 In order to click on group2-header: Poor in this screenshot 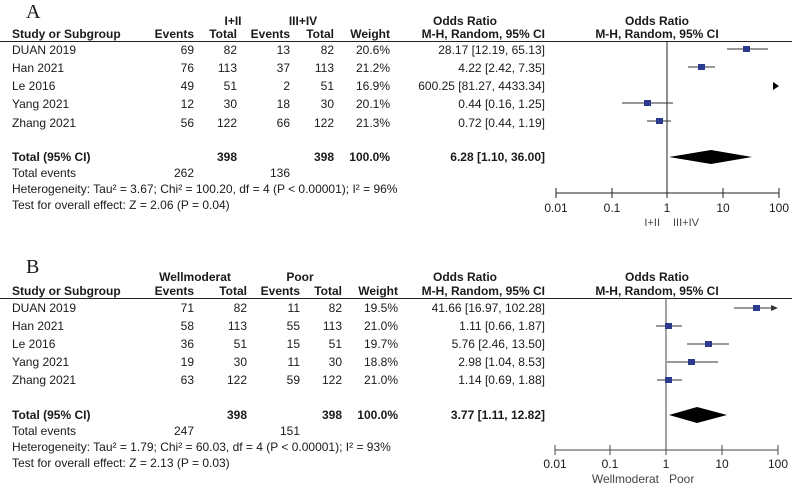, I will do `click(300, 277)`.